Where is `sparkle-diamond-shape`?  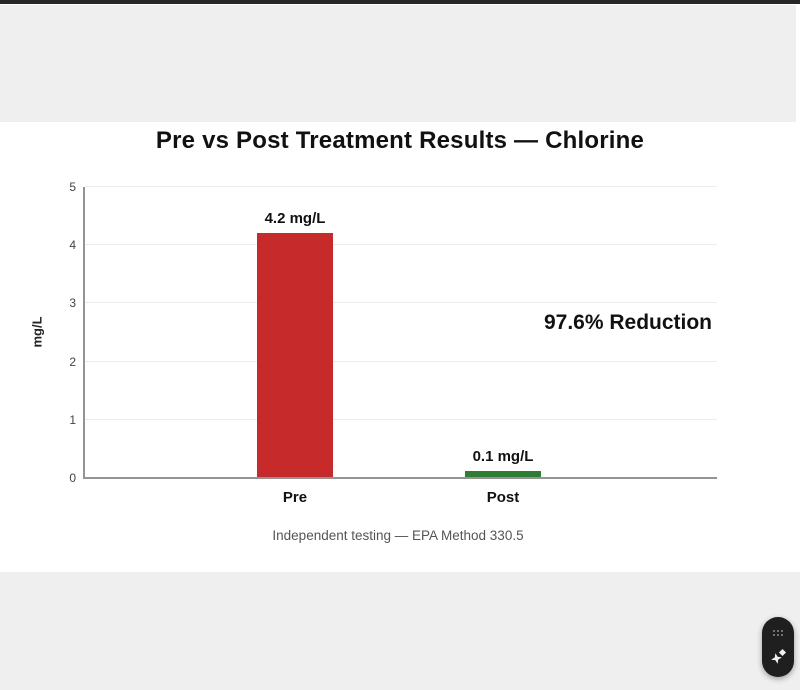
sparkle-diamond-shape is located at coordinates (782, 652).